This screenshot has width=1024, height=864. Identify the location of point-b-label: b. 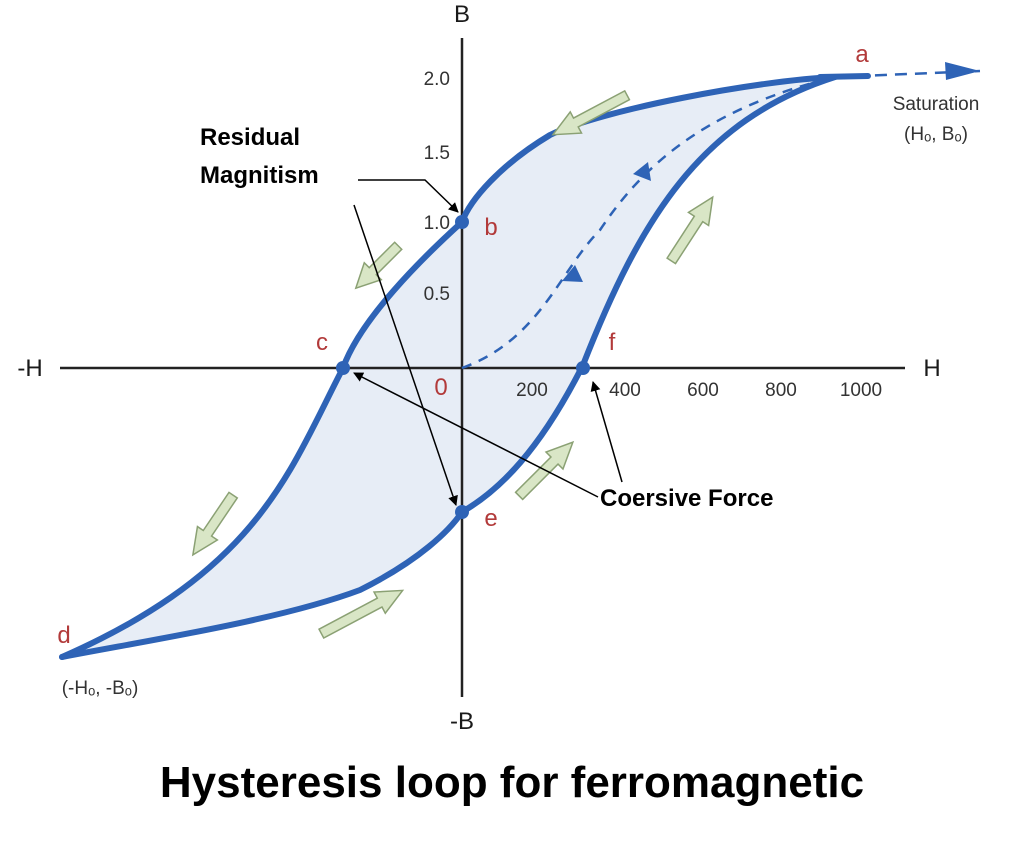
(490, 227).